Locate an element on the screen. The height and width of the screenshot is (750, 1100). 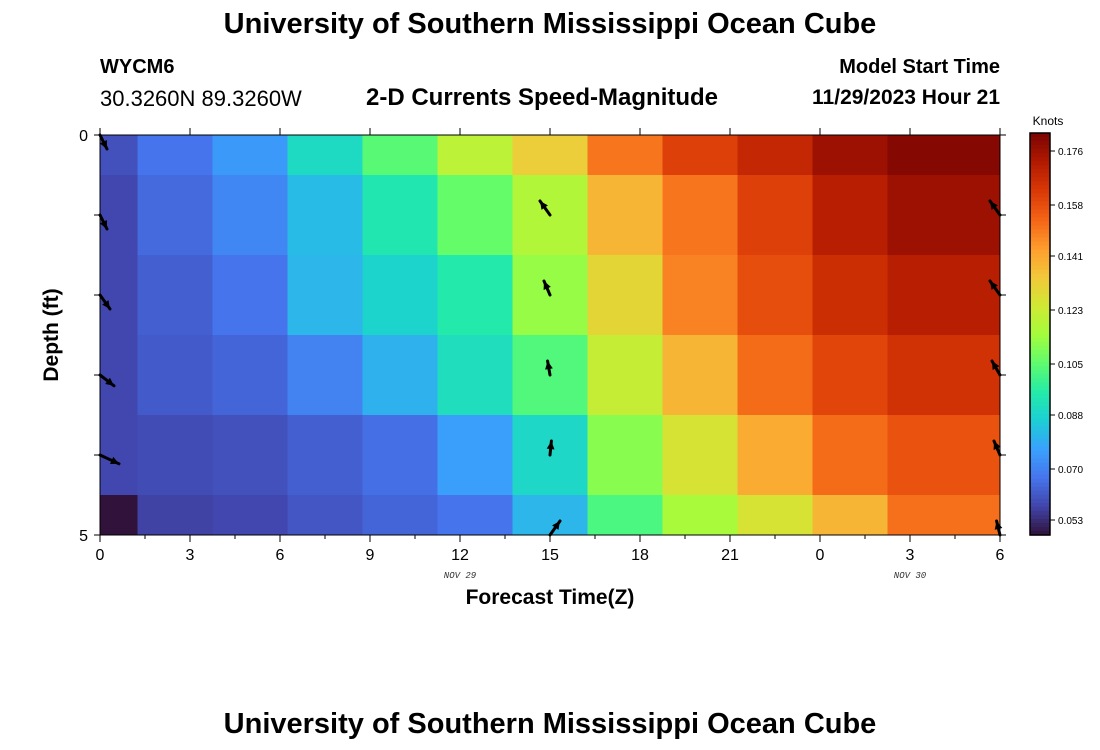
x-tick-label: 12 is located at coordinates (460, 555).